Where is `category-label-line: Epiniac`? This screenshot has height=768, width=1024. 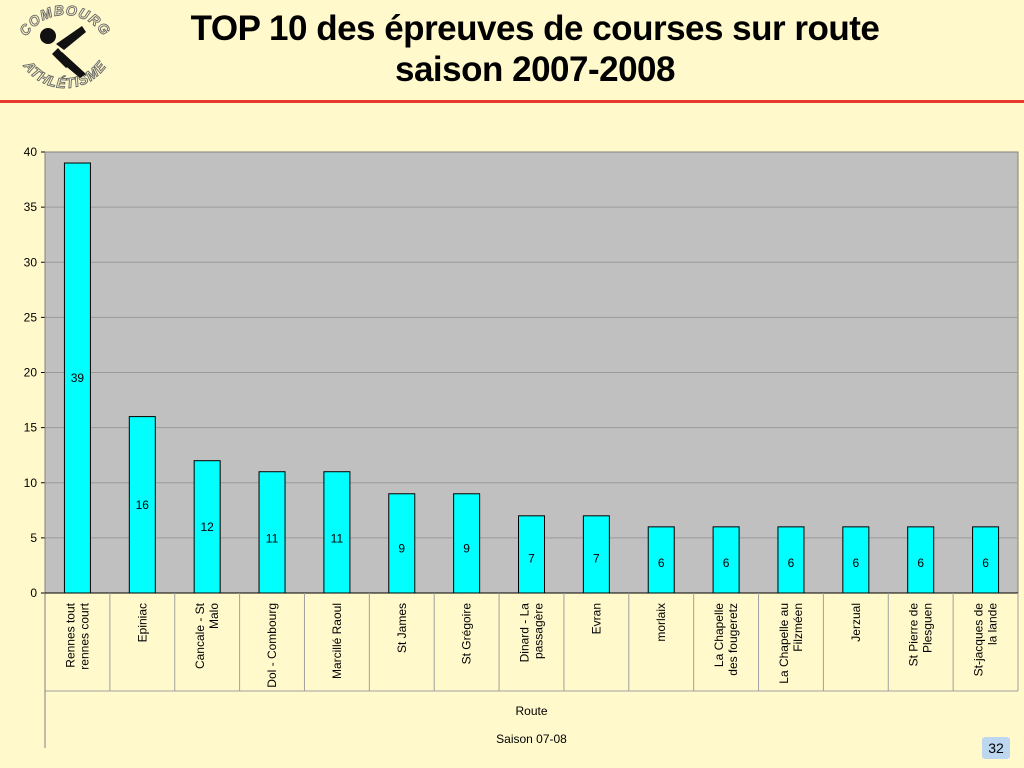
category-label-line: Epiniac is located at coordinates (142, 622).